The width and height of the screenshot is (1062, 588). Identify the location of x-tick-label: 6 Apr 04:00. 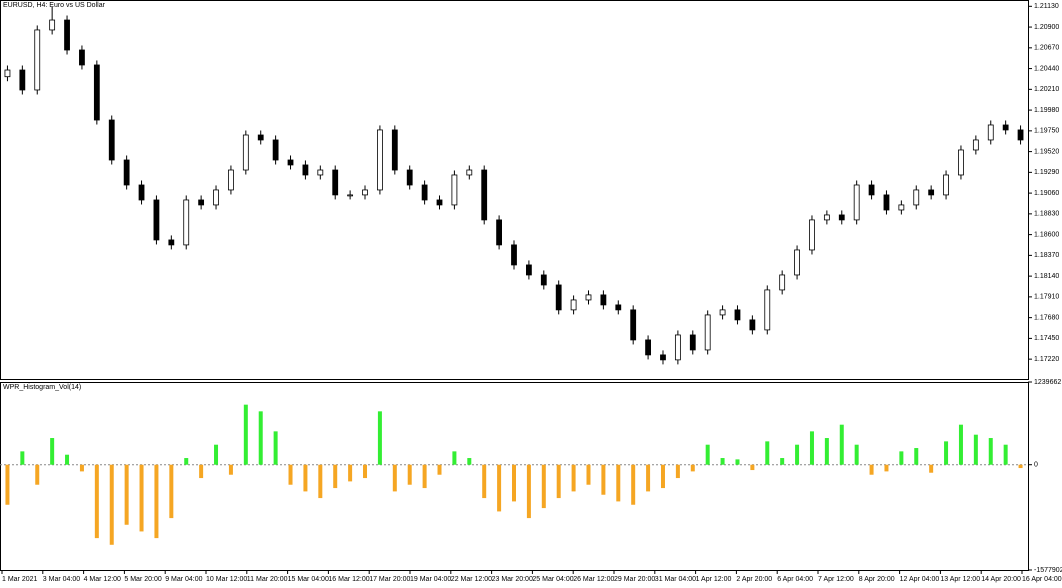
(795, 579).